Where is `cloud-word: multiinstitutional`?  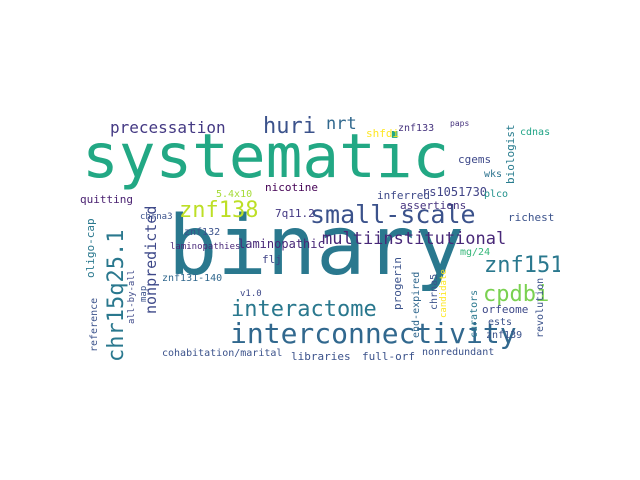
cloud-word: multiinstitutional is located at coordinates (414, 239).